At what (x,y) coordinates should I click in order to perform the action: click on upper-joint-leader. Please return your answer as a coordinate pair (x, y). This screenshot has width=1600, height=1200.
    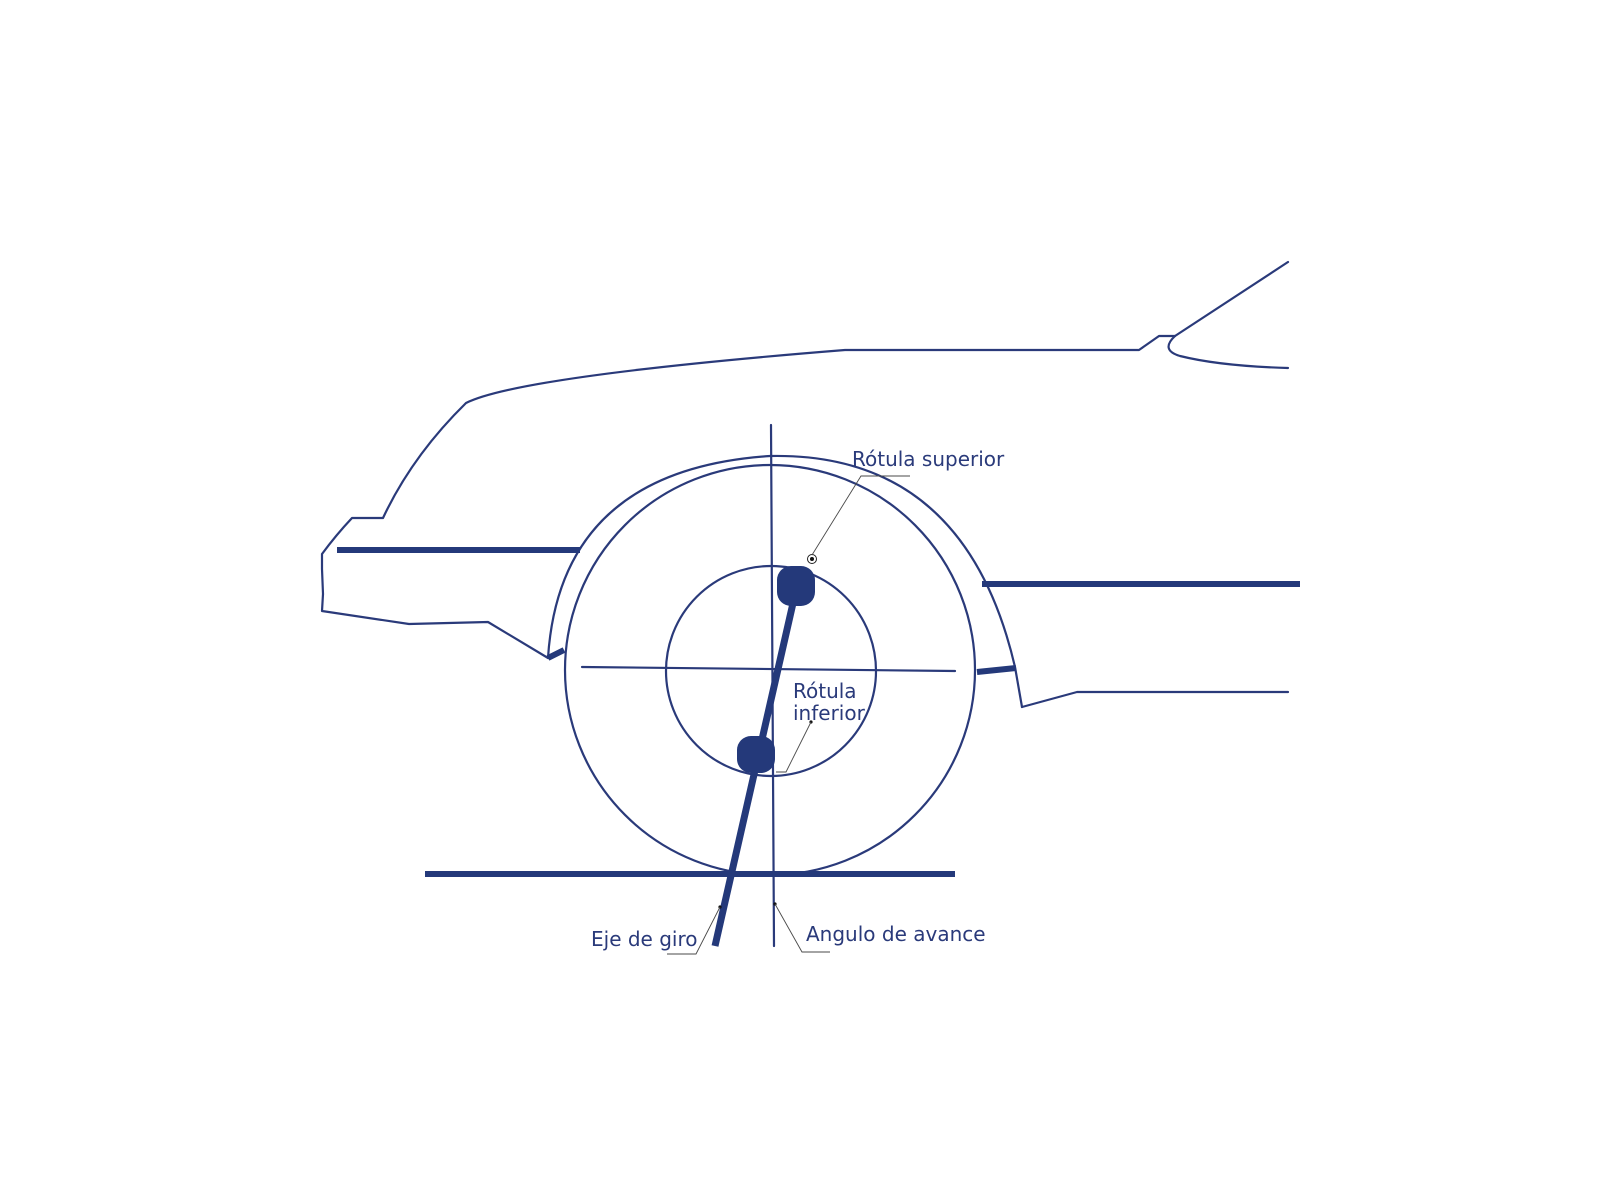
    Looking at the image, I should click on (860, 515).